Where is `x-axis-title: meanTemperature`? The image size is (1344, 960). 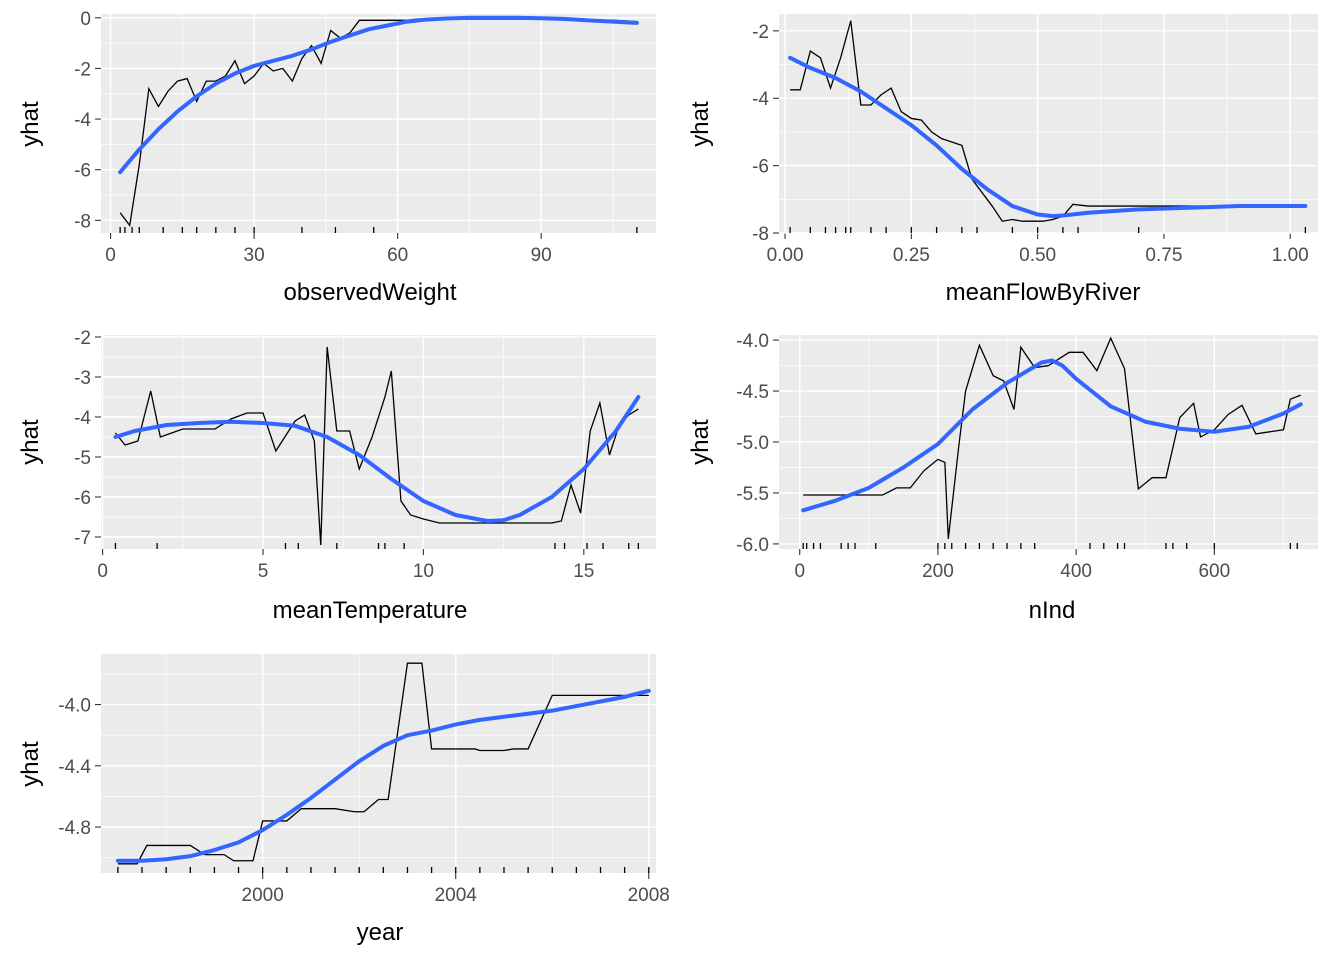
x-axis-title: meanTemperature is located at coordinates (370, 610).